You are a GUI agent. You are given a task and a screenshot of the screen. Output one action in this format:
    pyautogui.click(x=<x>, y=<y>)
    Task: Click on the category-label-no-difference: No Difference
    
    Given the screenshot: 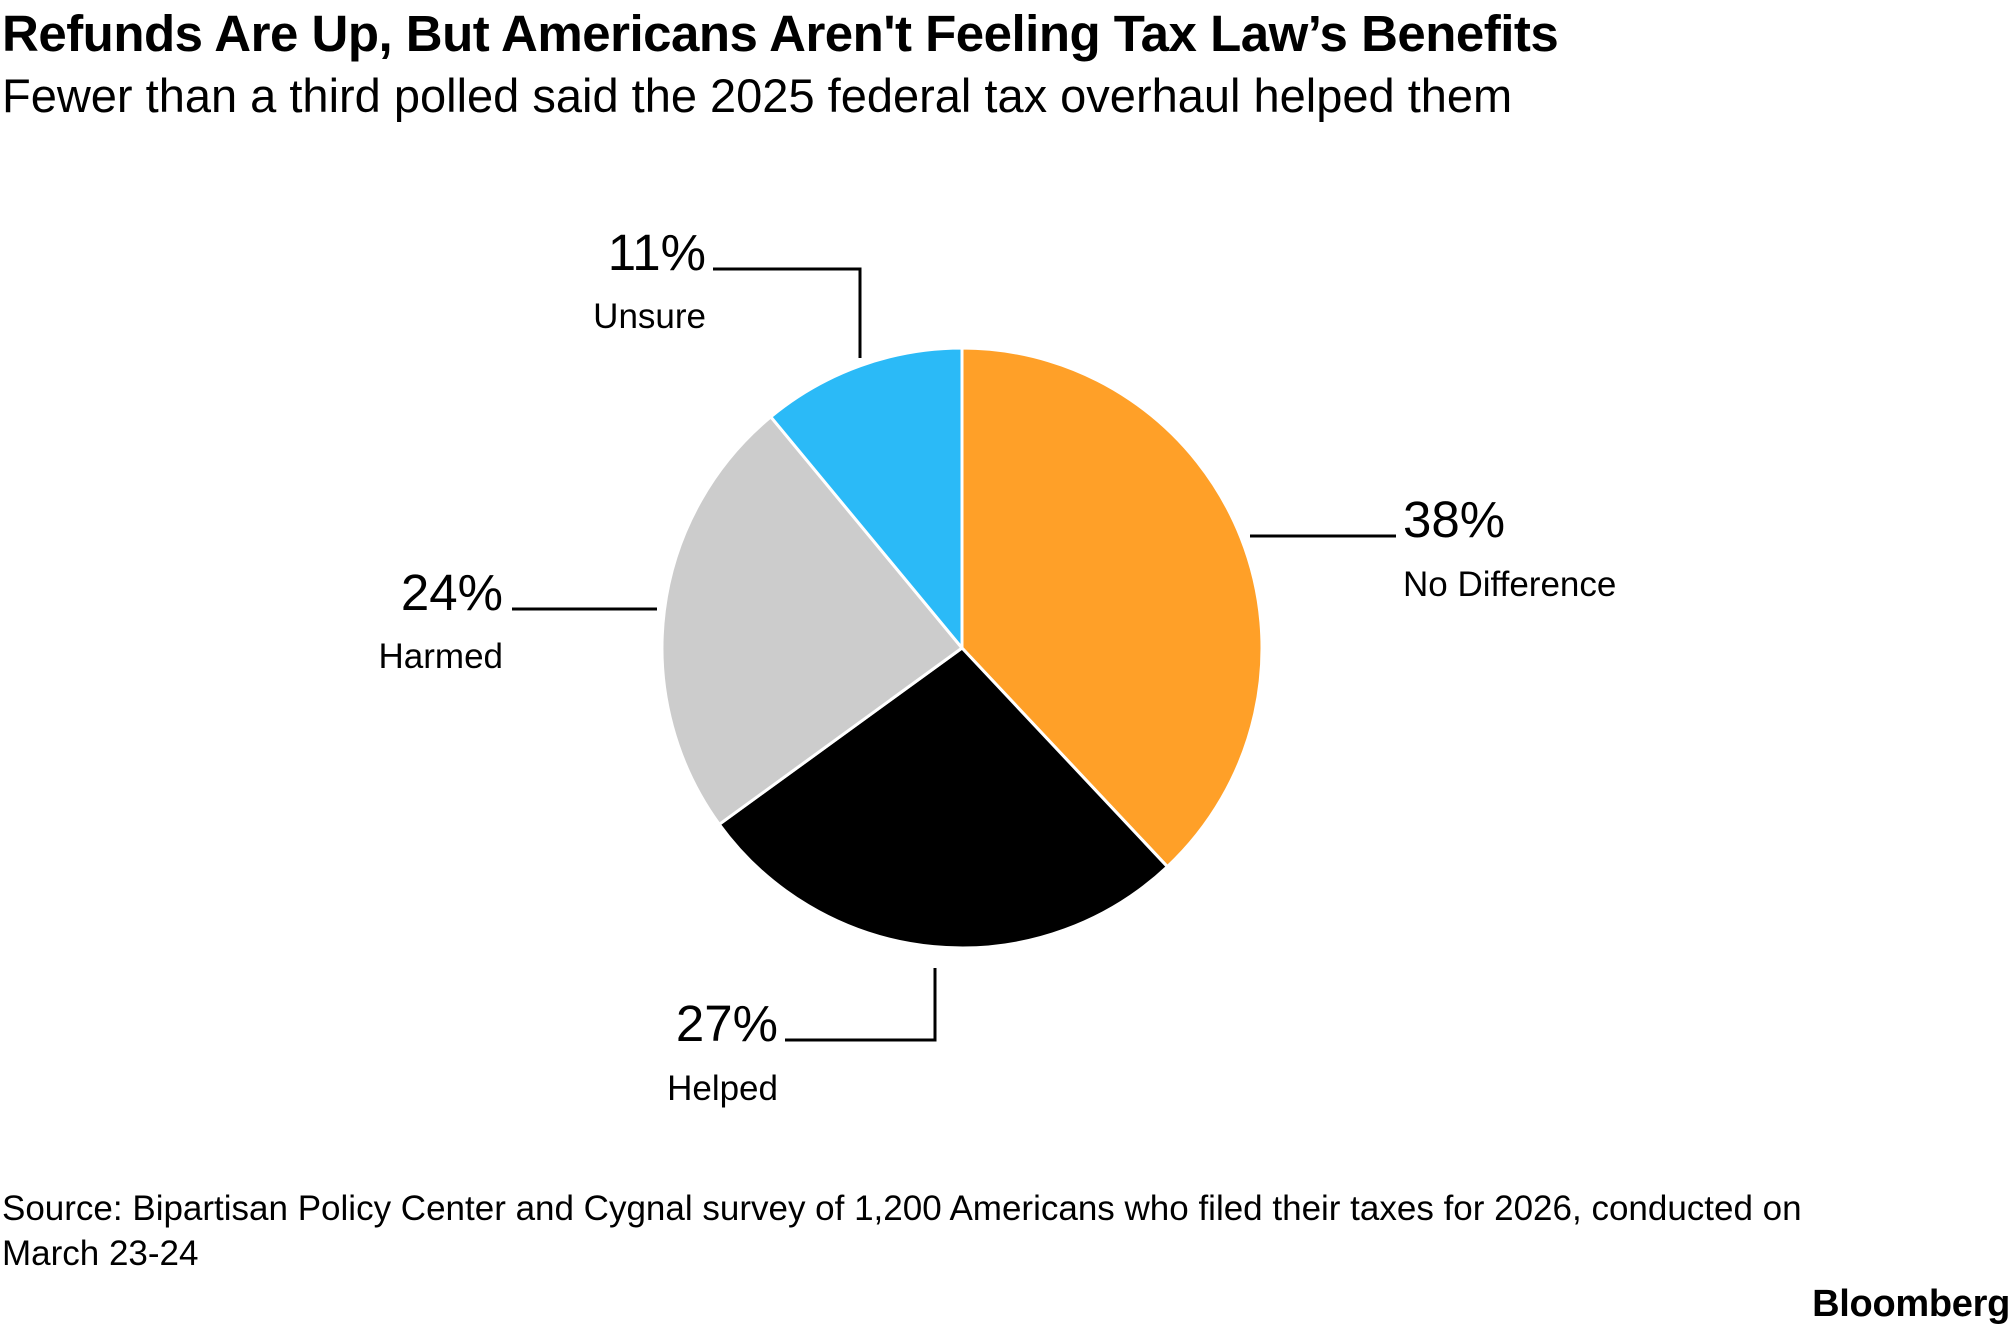 What is the action you would take?
    pyautogui.click(x=1509, y=584)
    